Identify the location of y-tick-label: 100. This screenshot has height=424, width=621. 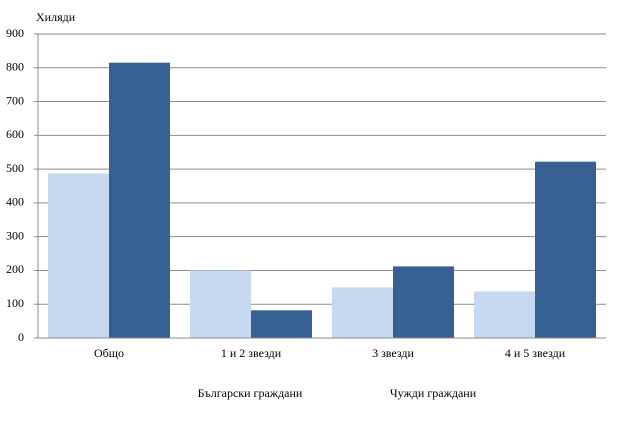
(15, 303).